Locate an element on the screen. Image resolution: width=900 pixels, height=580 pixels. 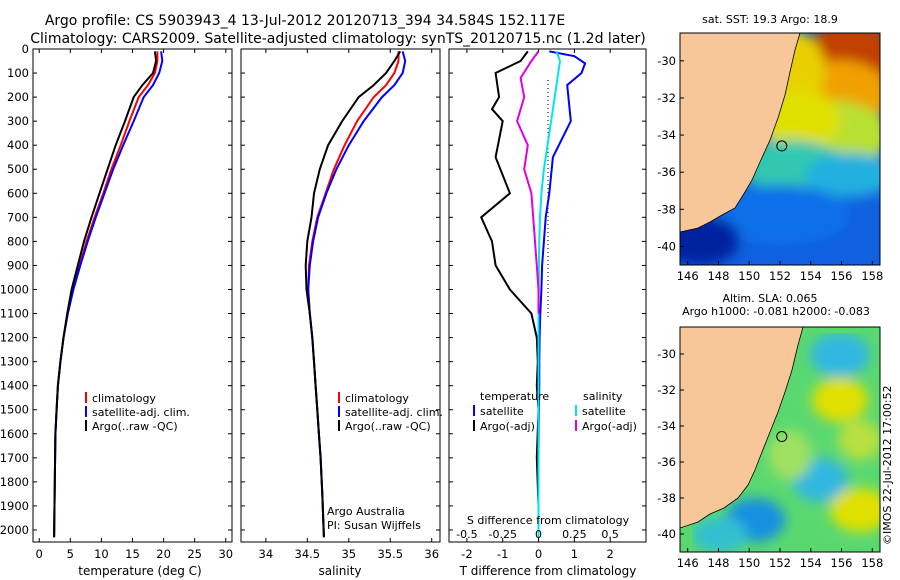
x-tick-label: 0 is located at coordinates (39, 554).